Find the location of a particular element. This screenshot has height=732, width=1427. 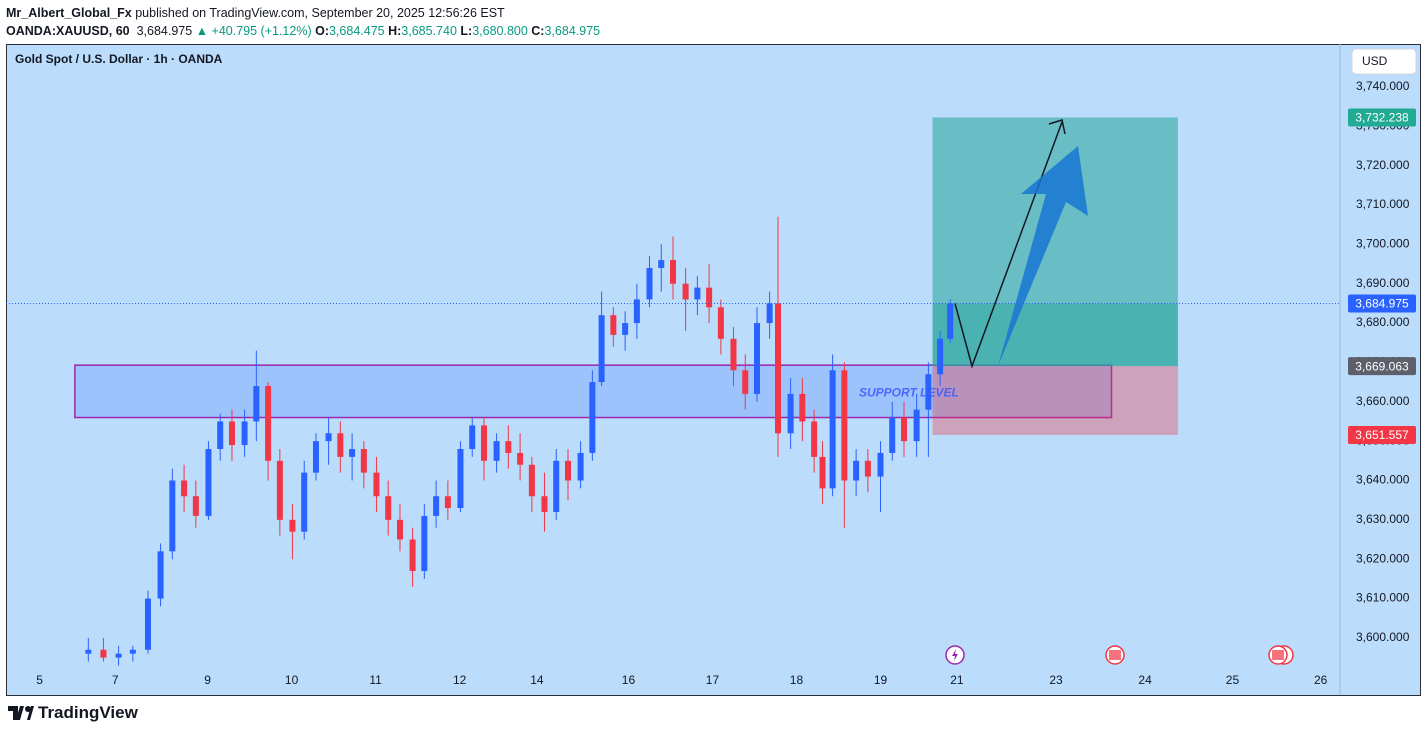

currency: USD is located at coordinates (1375, 61).